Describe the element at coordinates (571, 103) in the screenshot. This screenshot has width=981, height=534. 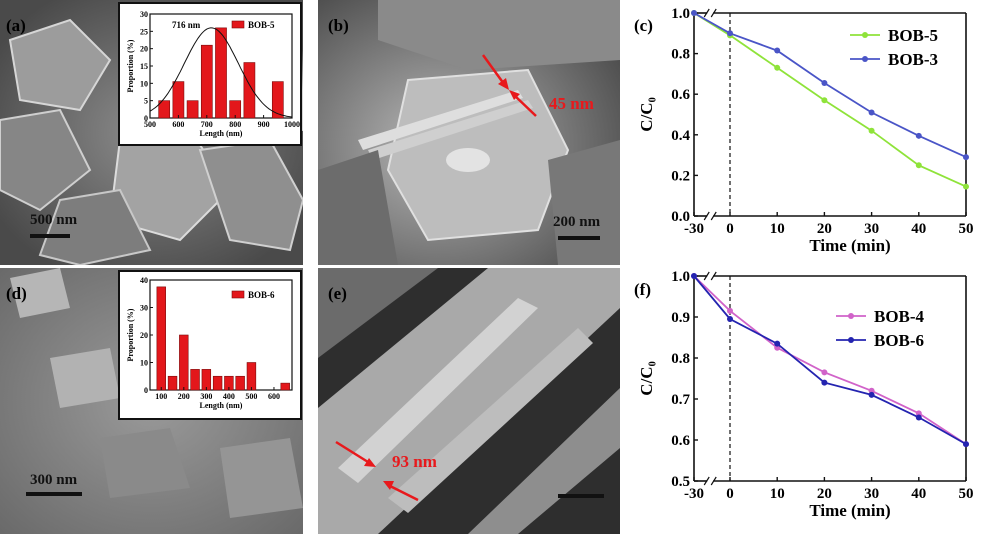
I see `thickness-label-b: 45 nm` at that location.